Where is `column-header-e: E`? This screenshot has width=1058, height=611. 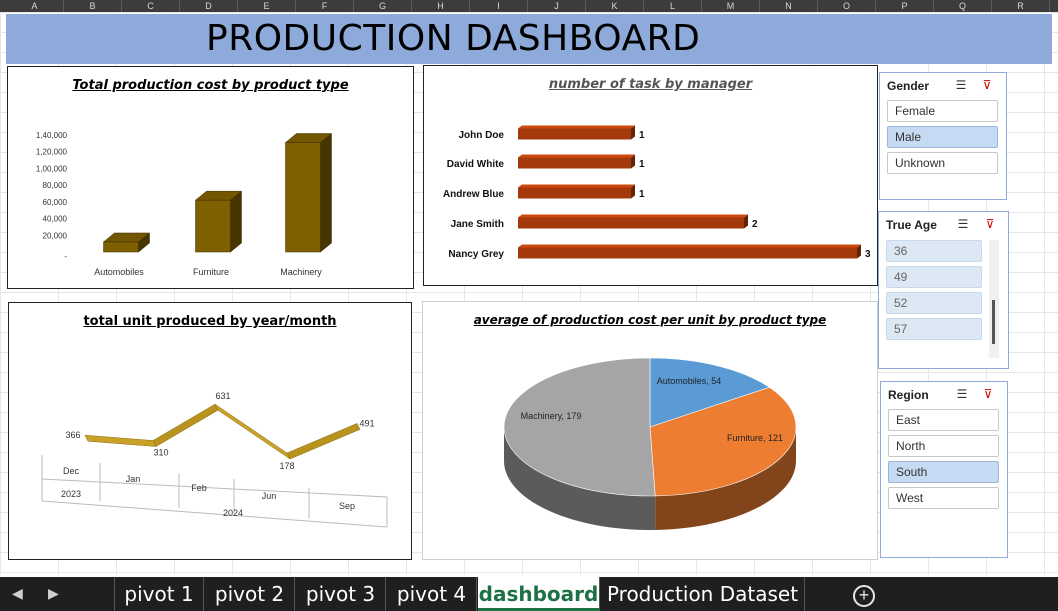
column-header-e: E is located at coordinates (267, 6).